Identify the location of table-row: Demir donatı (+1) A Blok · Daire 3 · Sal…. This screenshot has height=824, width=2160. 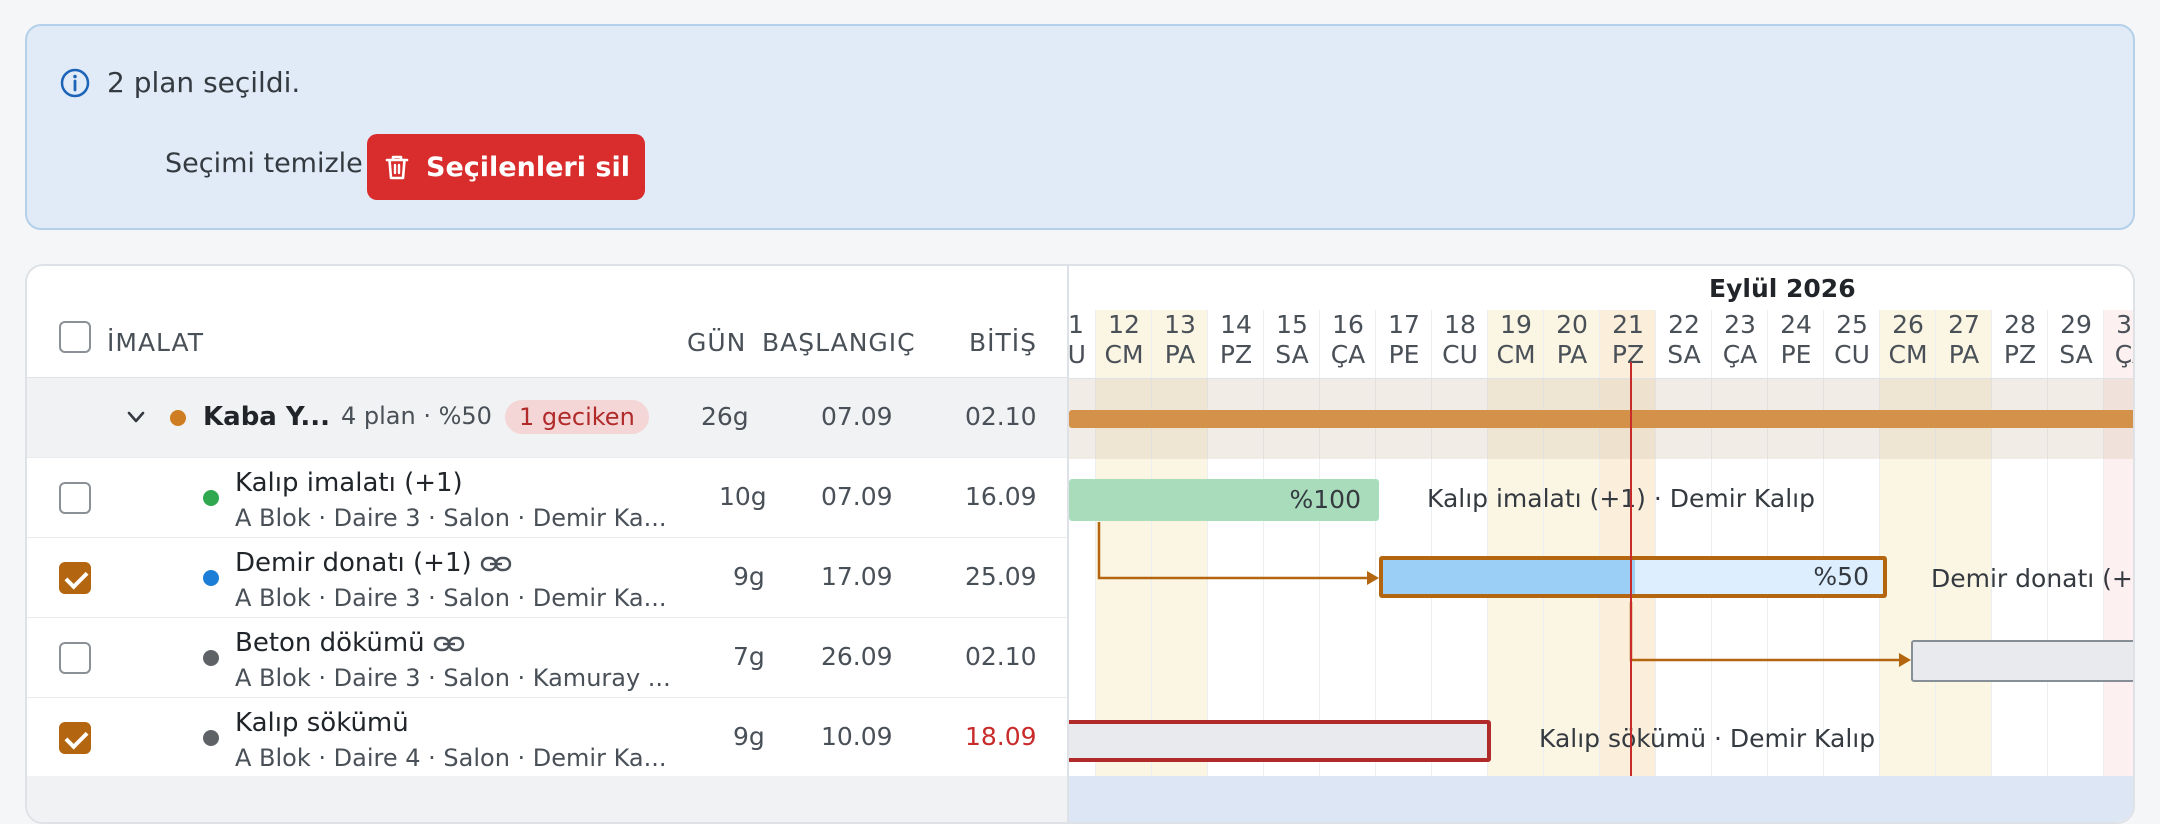
(547, 578).